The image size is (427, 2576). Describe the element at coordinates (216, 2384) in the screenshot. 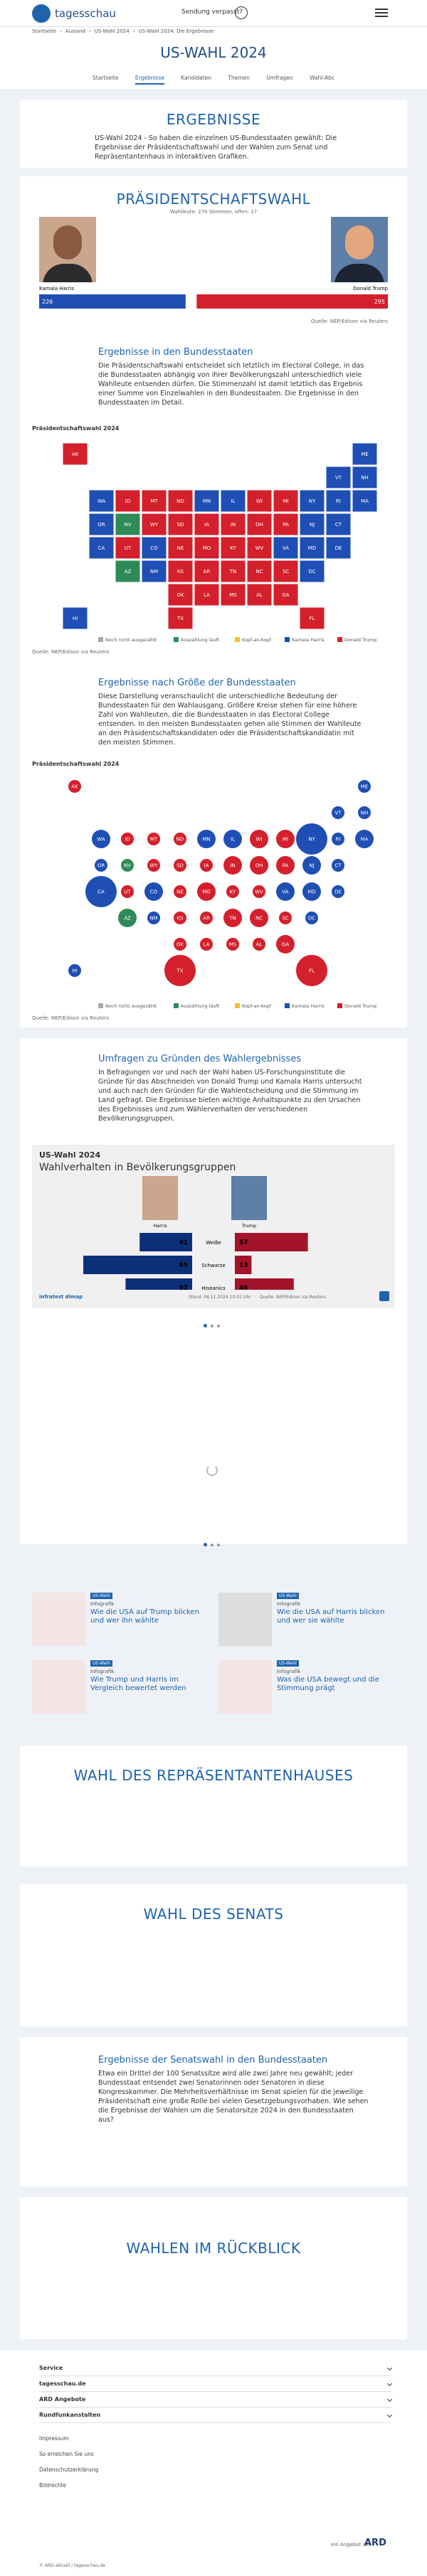

I see `footer-group: tagesschau.de` at that location.